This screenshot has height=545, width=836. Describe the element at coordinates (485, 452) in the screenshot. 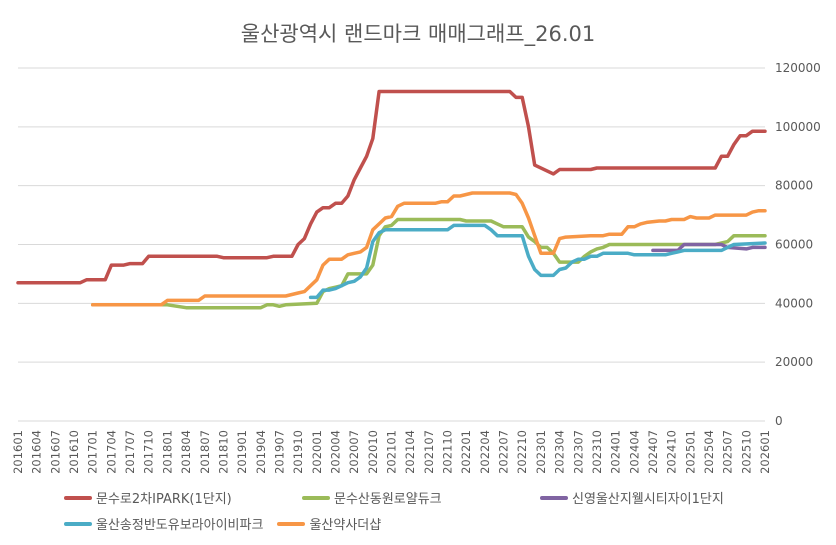

I see `x-tick-label: 202204` at that location.